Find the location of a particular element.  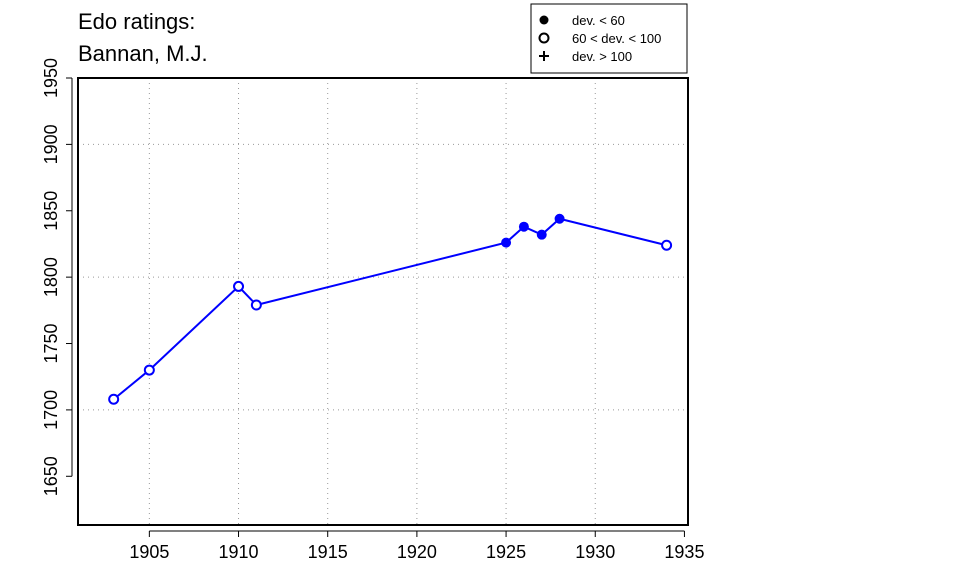

legend-label: 60 < dev. < 100 is located at coordinates (616, 38).